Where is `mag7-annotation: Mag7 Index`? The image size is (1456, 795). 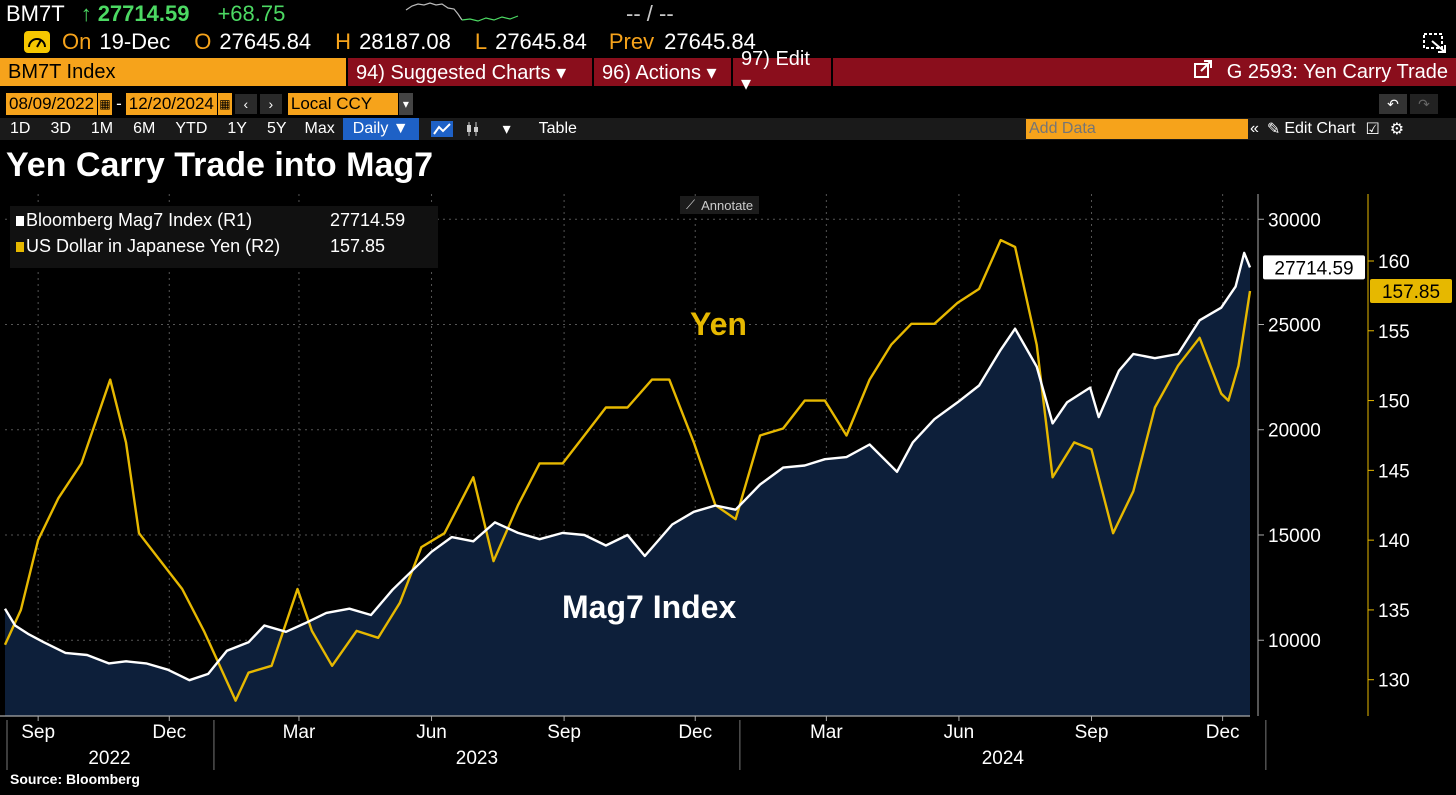
mag7-annotation: Mag7 Index is located at coordinates (649, 607).